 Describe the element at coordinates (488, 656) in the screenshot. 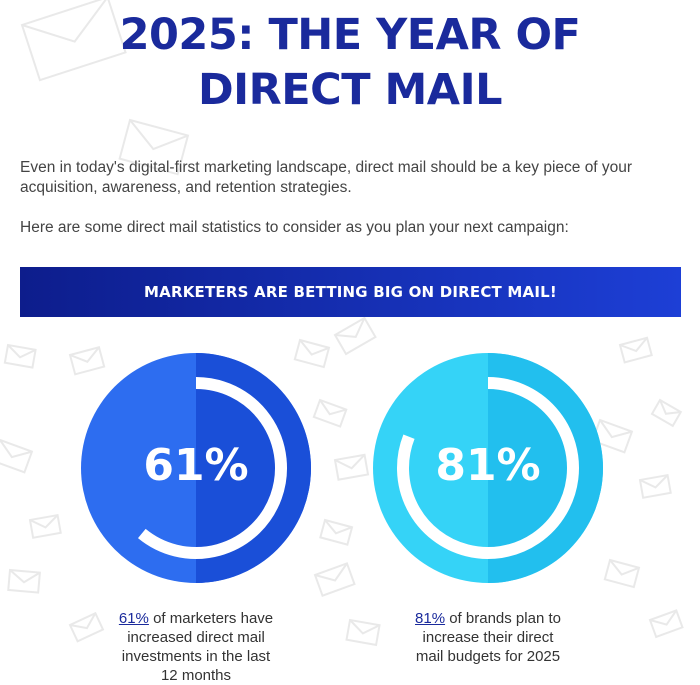

I see `caption-2-line-3: mail budgets for 2025` at that location.